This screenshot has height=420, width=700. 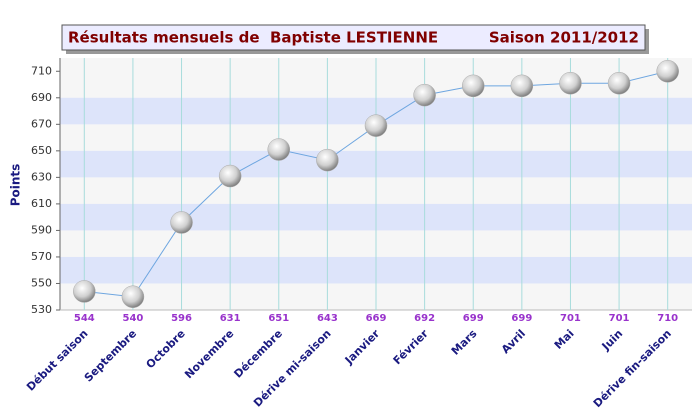 What do you see at coordinates (411, 347) in the screenshot?
I see `x-tick-label: Février` at bounding box center [411, 347].